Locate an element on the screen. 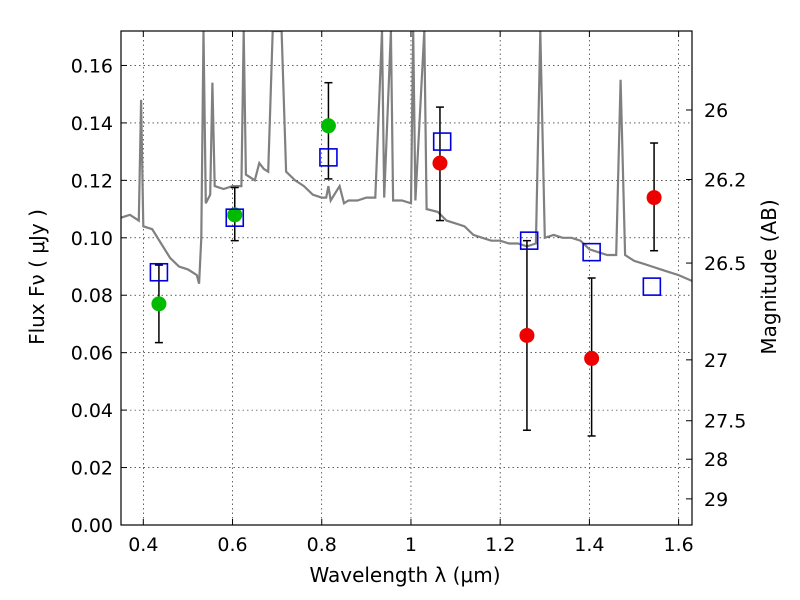 Image resolution: width=800 pixels, height=600 pixels. x-tick-label: 1.6 is located at coordinates (679, 545).